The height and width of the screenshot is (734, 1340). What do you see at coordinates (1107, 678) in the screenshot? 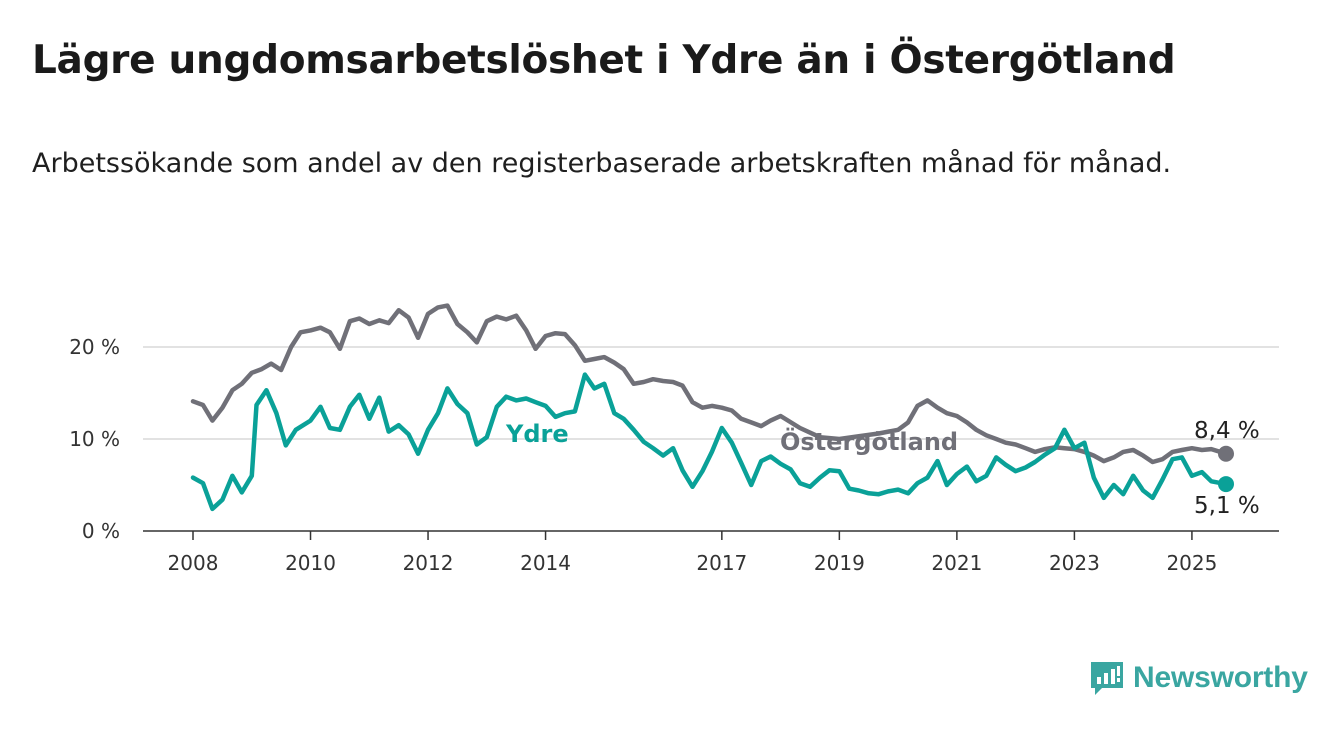
I see `newsworthy-logo-icon` at bounding box center [1107, 678].